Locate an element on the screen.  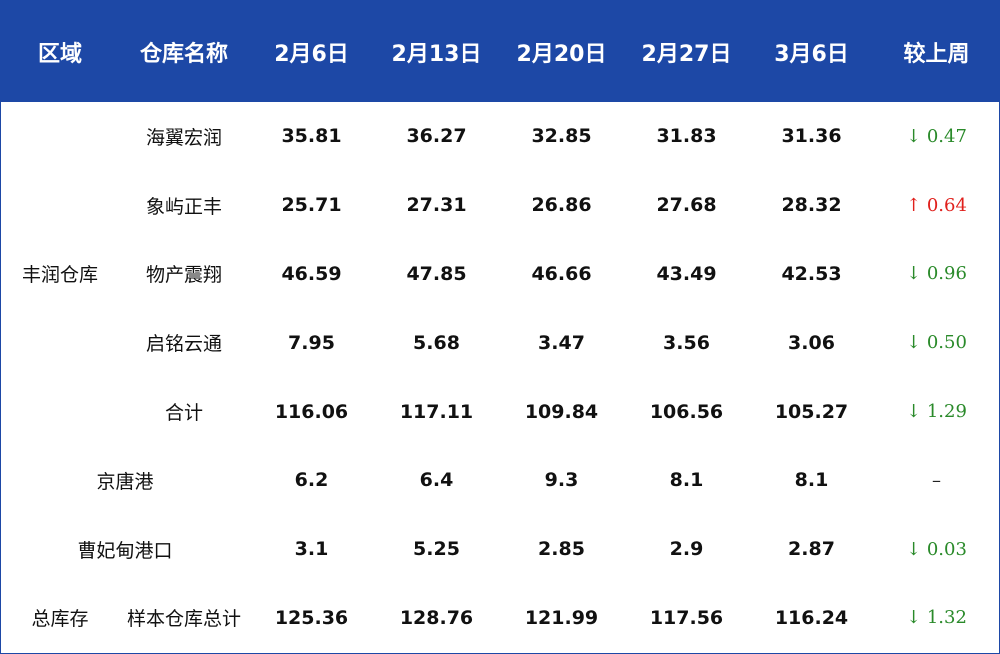
value-cell: 31.83 is located at coordinates (686, 136).